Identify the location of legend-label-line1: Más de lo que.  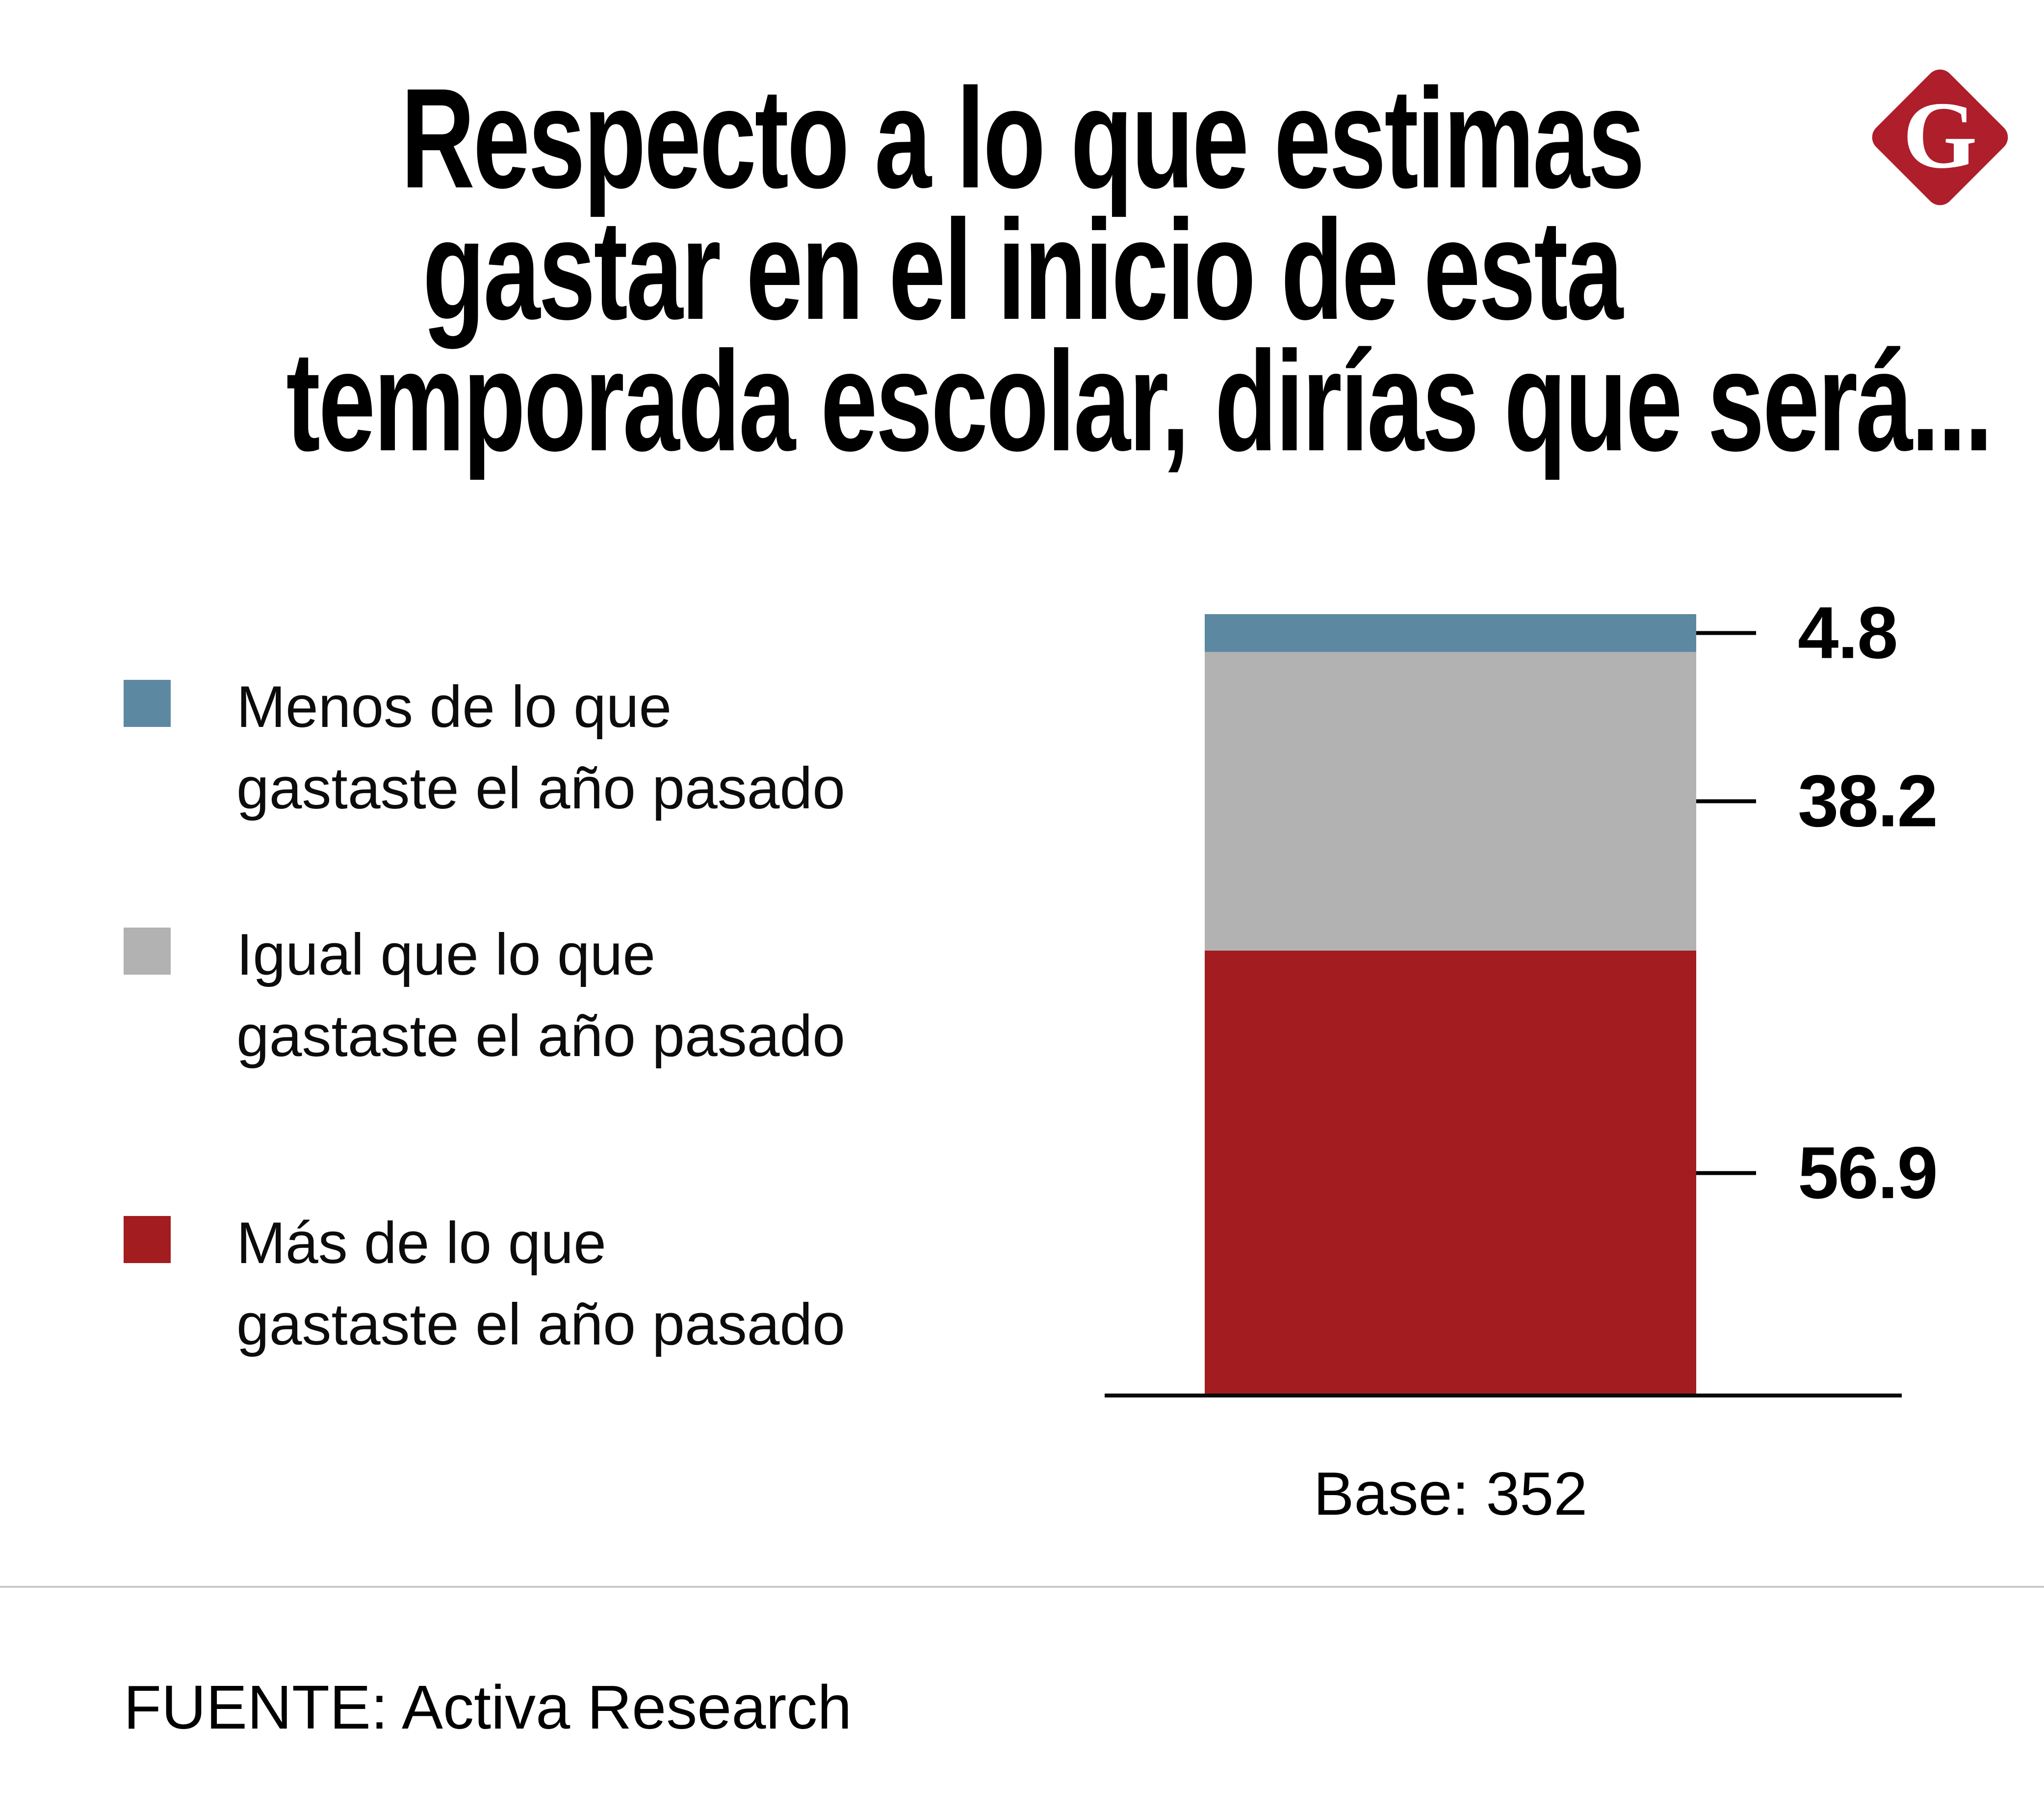
(421, 1243).